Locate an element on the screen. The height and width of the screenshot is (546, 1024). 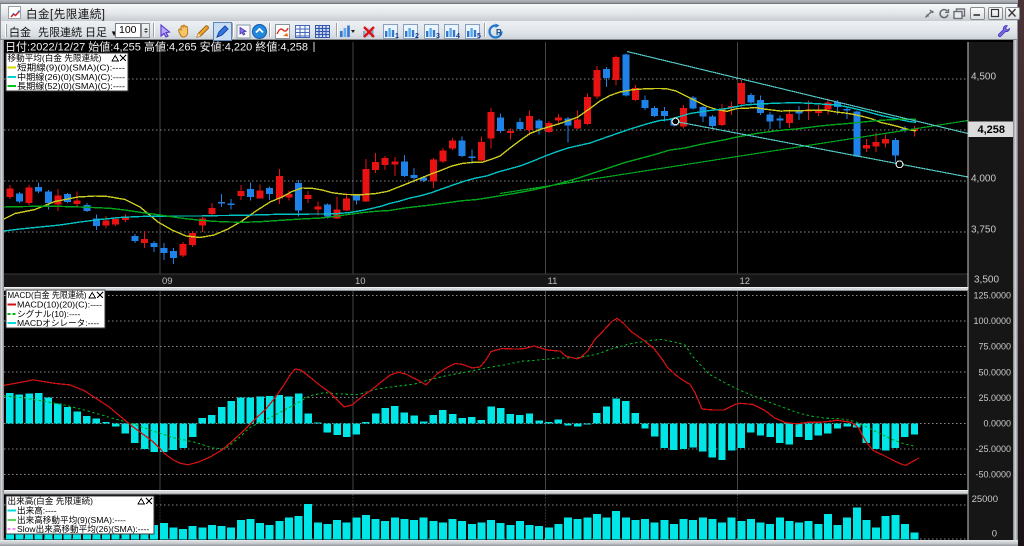
svg-text: 0 is located at coordinates (994, 534).